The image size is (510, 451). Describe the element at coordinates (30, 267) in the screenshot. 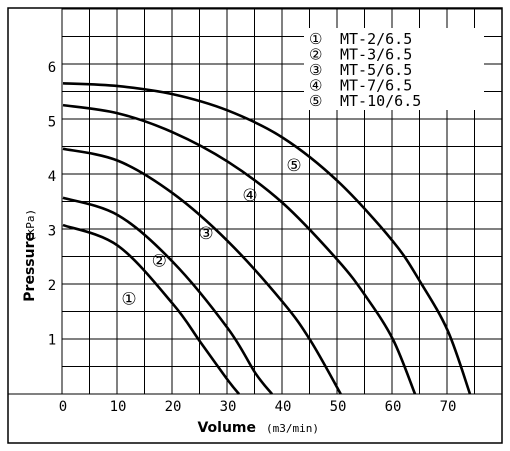

I see `y-axis-title: Pressure` at that location.